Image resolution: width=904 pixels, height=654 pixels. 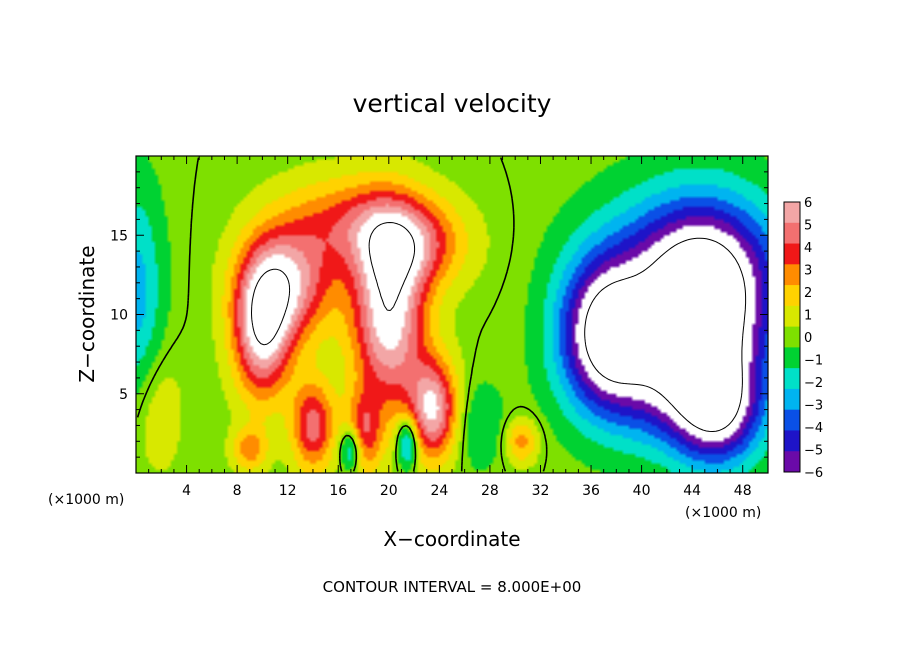 What do you see at coordinates (665, 334) in the screenshot?
I see `contour-negative` at bounding box center [665, 334].